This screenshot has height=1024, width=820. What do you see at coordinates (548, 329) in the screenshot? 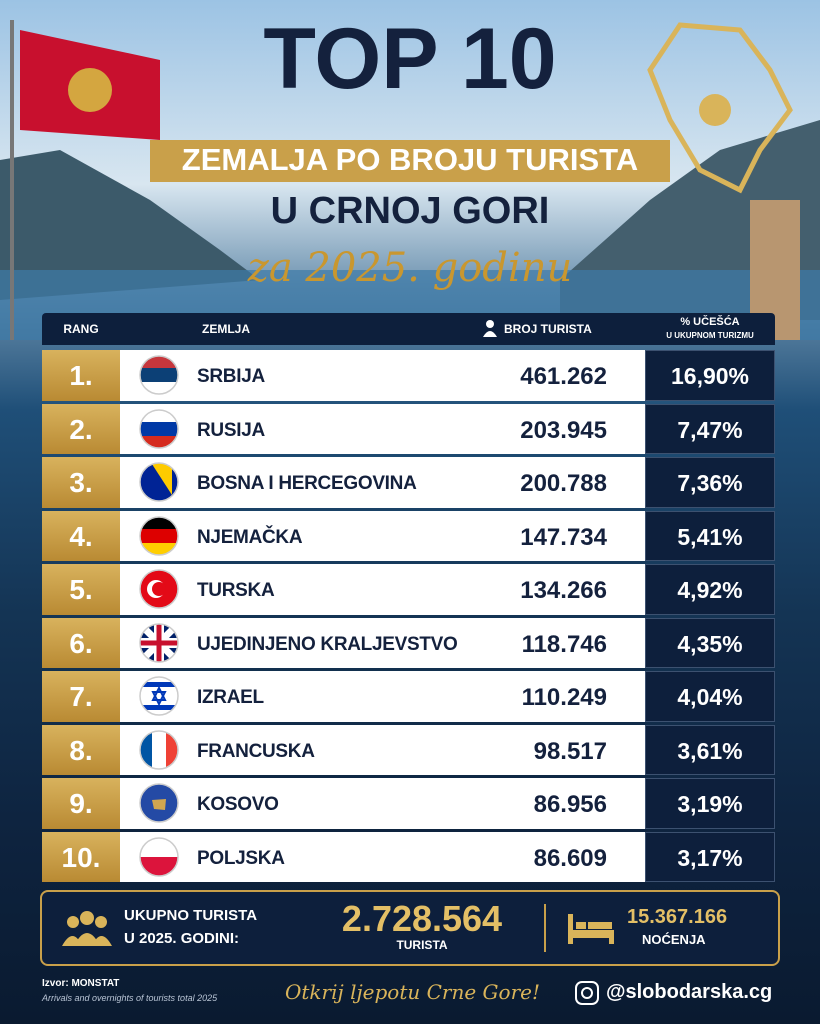
I see `column-header: BROJ TURISTA` at bounding box center [548, 329].